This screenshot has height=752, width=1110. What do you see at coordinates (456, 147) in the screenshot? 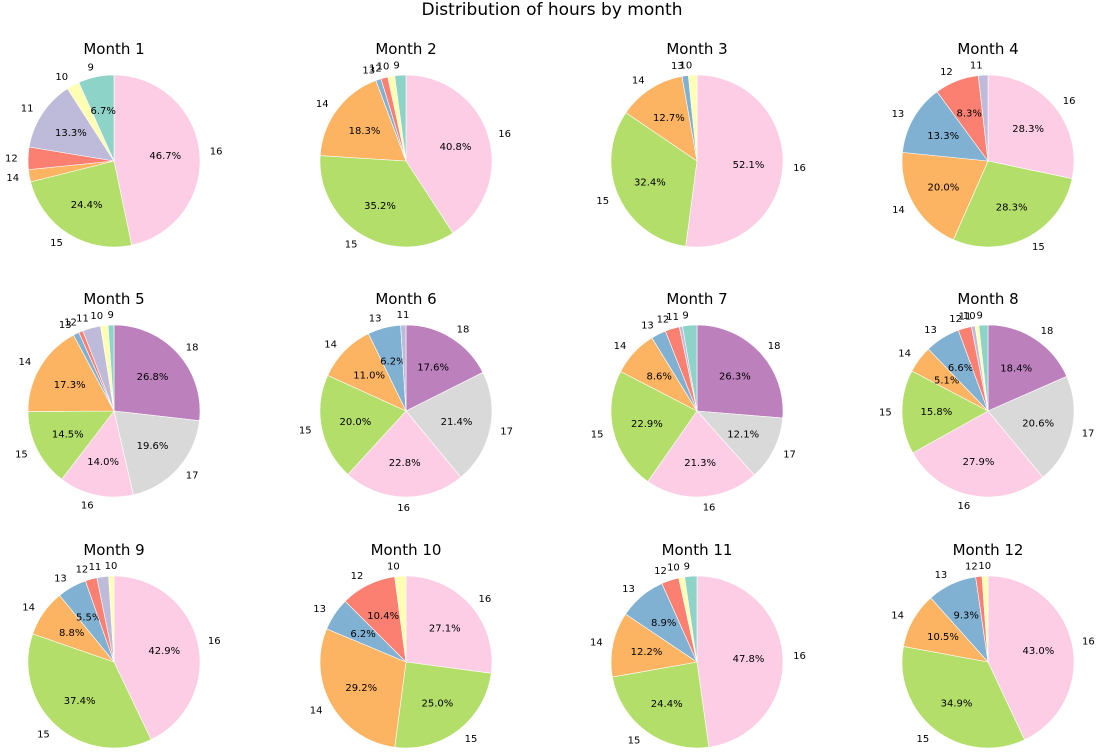
I see `slice-percent-label: 40.8%` at bounding box center [456, 147].